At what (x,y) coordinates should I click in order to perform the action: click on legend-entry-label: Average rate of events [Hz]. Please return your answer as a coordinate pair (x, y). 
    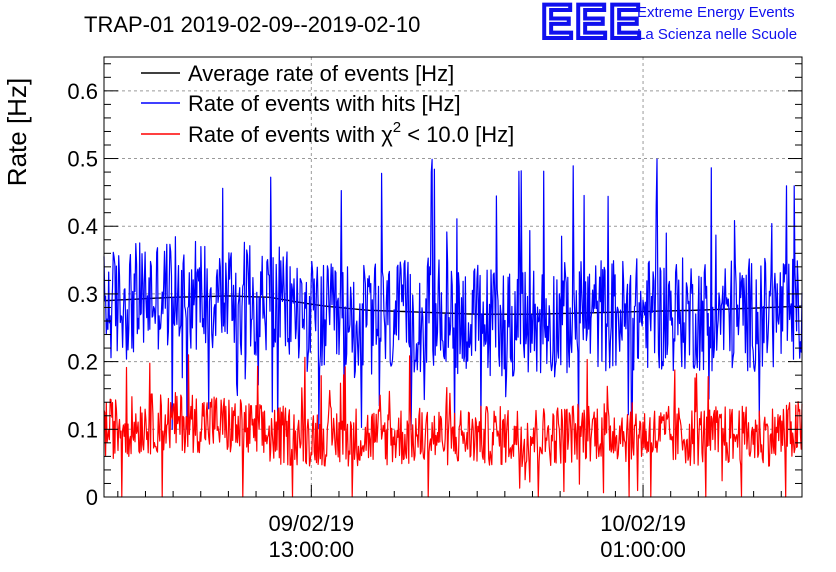
    Looking at the image, I should click on (321, 73).